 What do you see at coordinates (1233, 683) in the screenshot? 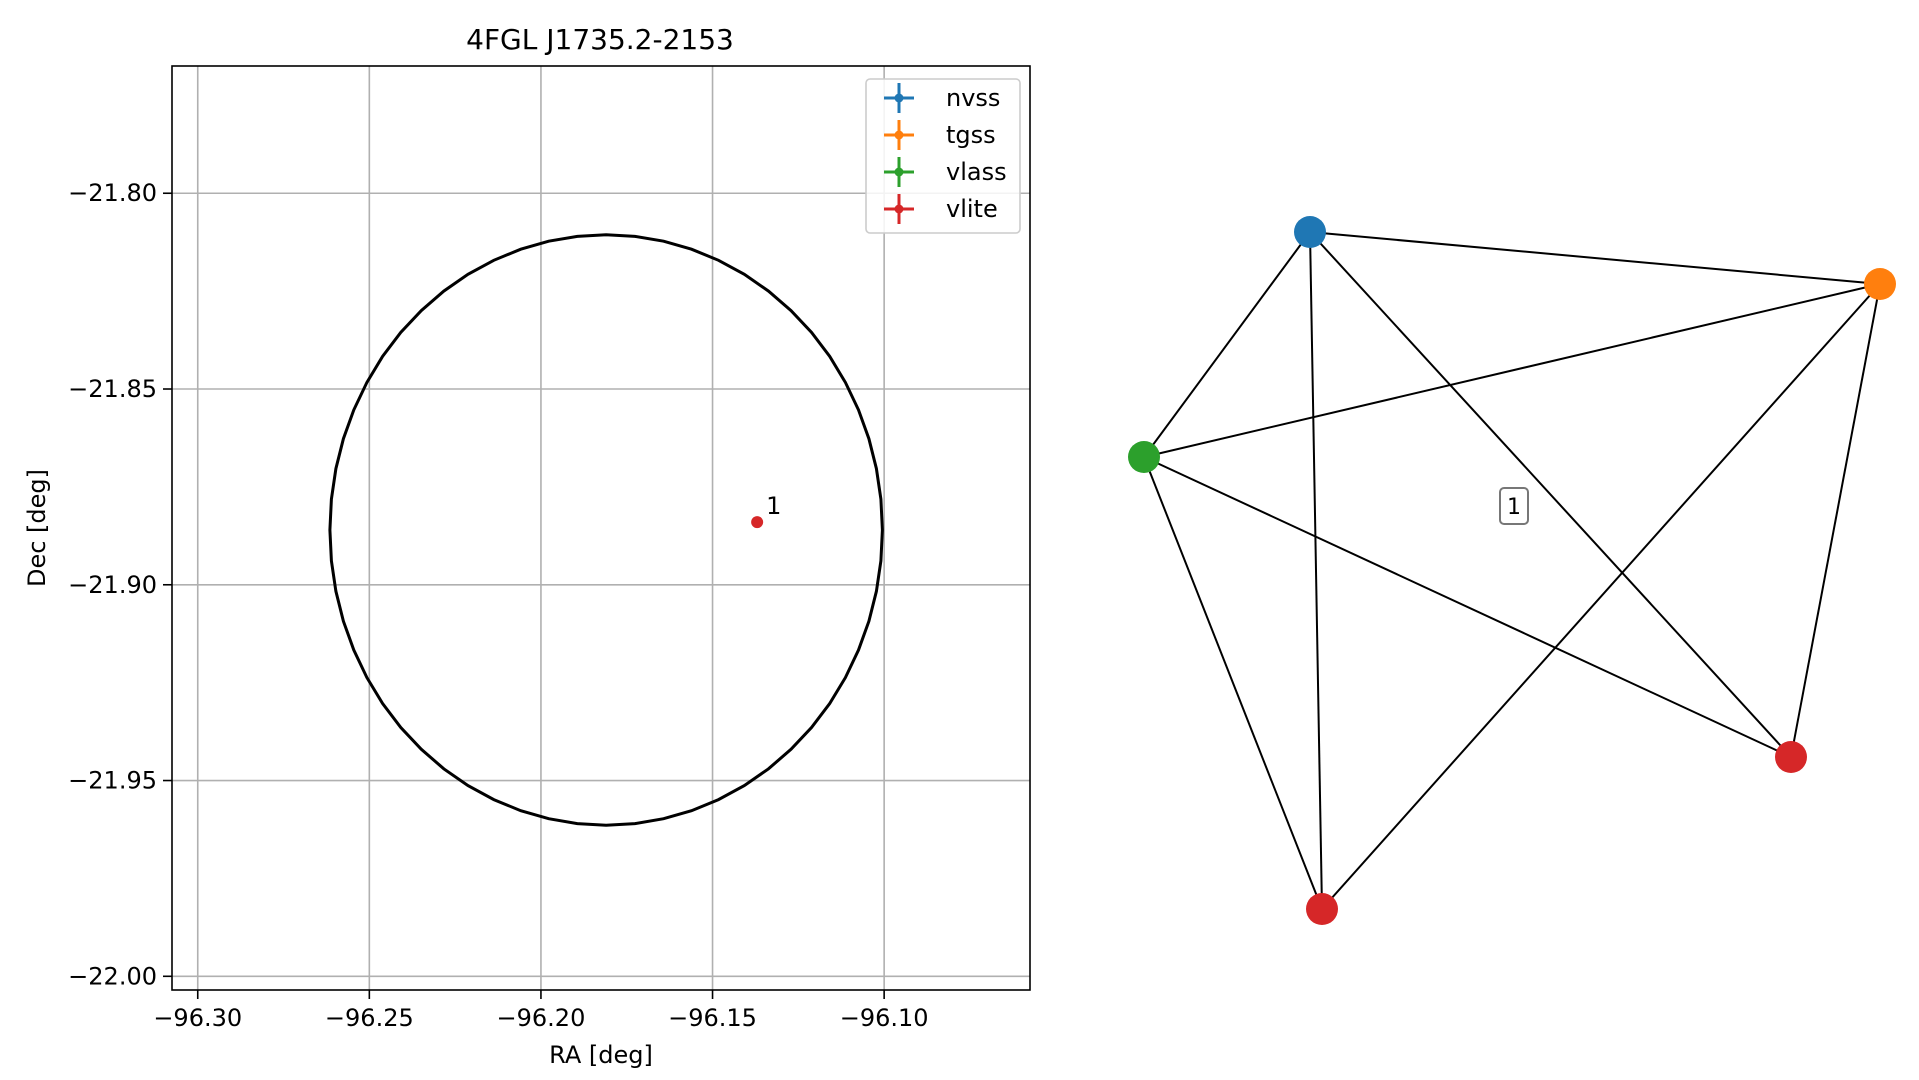
I see `edge-vlass-vlite_b` at bounding box center [1233, 683].